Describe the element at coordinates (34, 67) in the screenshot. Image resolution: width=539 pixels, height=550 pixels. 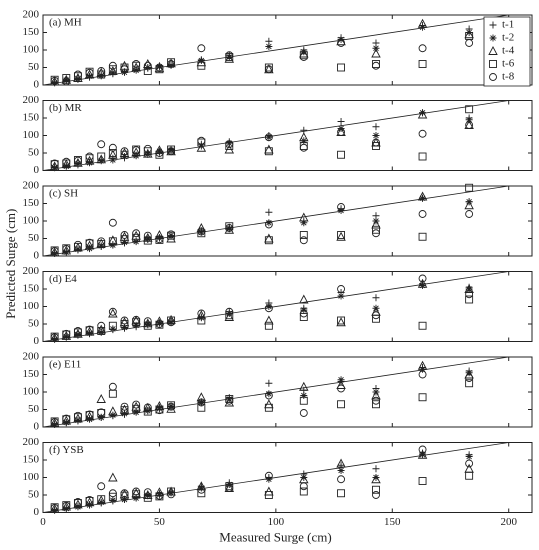
I see `y-tick-label: 50` at that location.